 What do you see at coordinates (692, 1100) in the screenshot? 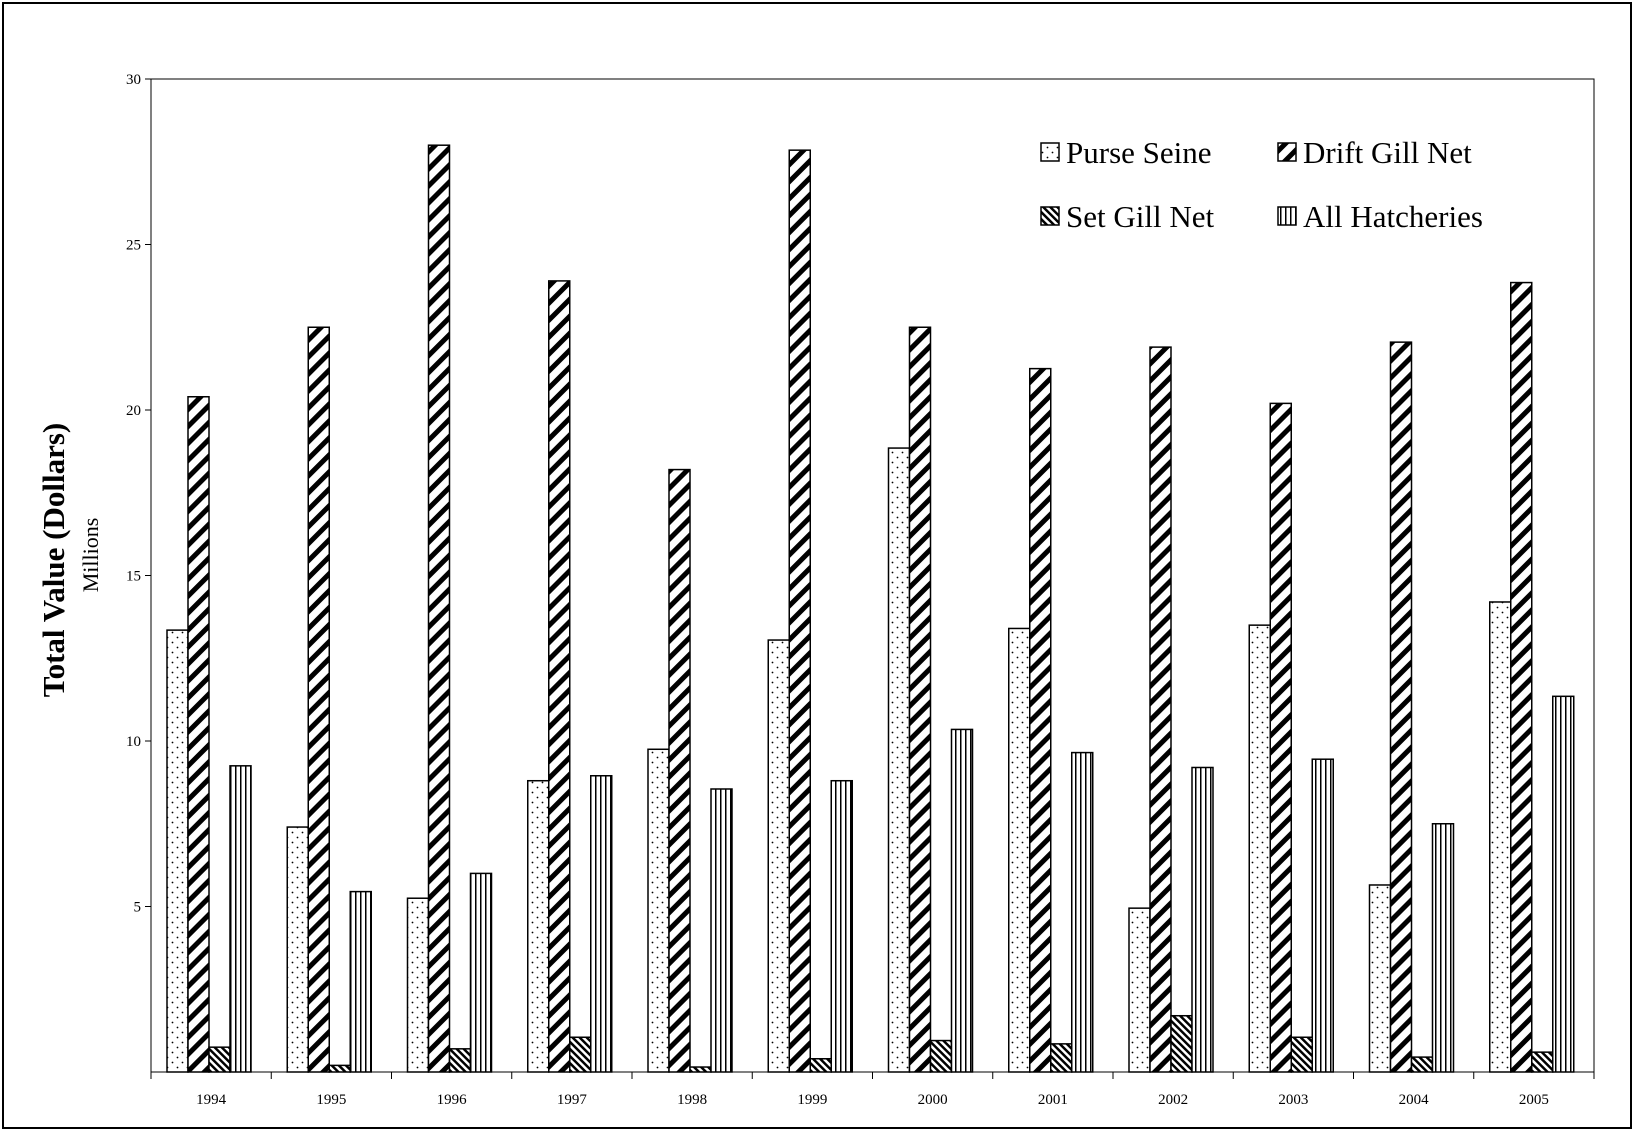
I see `x-tick-label: 1998` at bounding box center [692, 1100].